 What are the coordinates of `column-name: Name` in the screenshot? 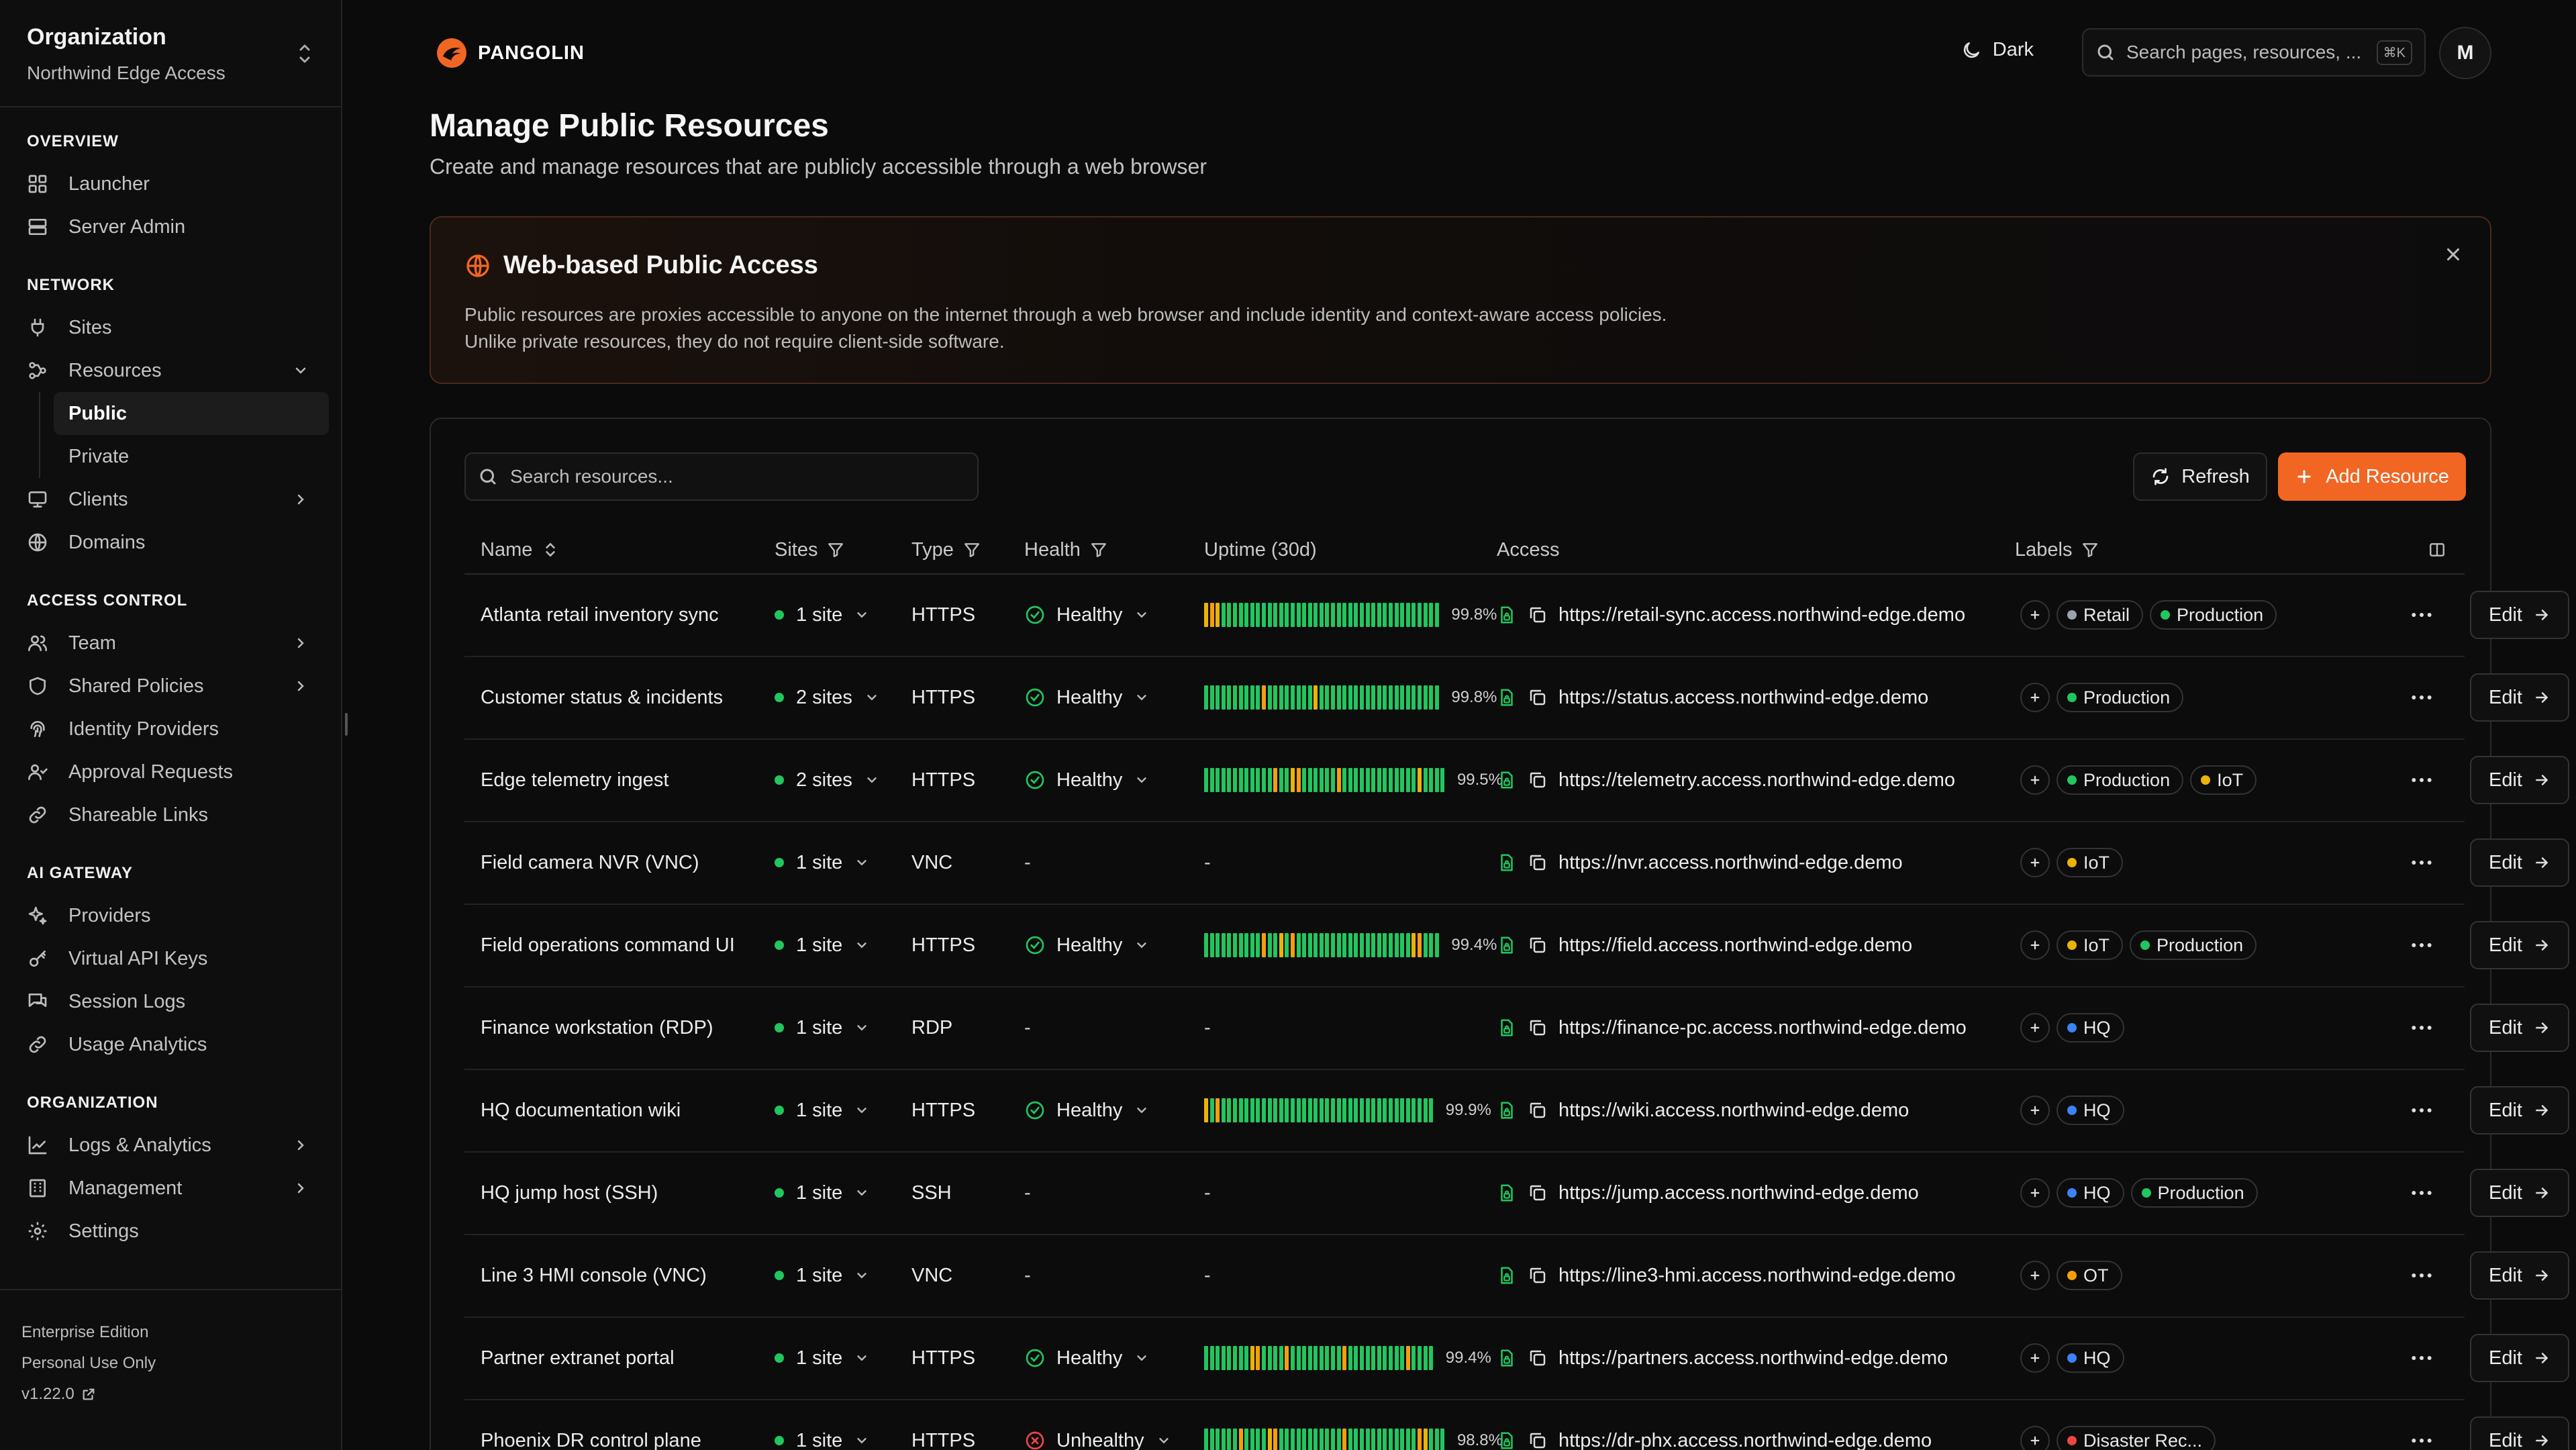 It's located at (520, 549).